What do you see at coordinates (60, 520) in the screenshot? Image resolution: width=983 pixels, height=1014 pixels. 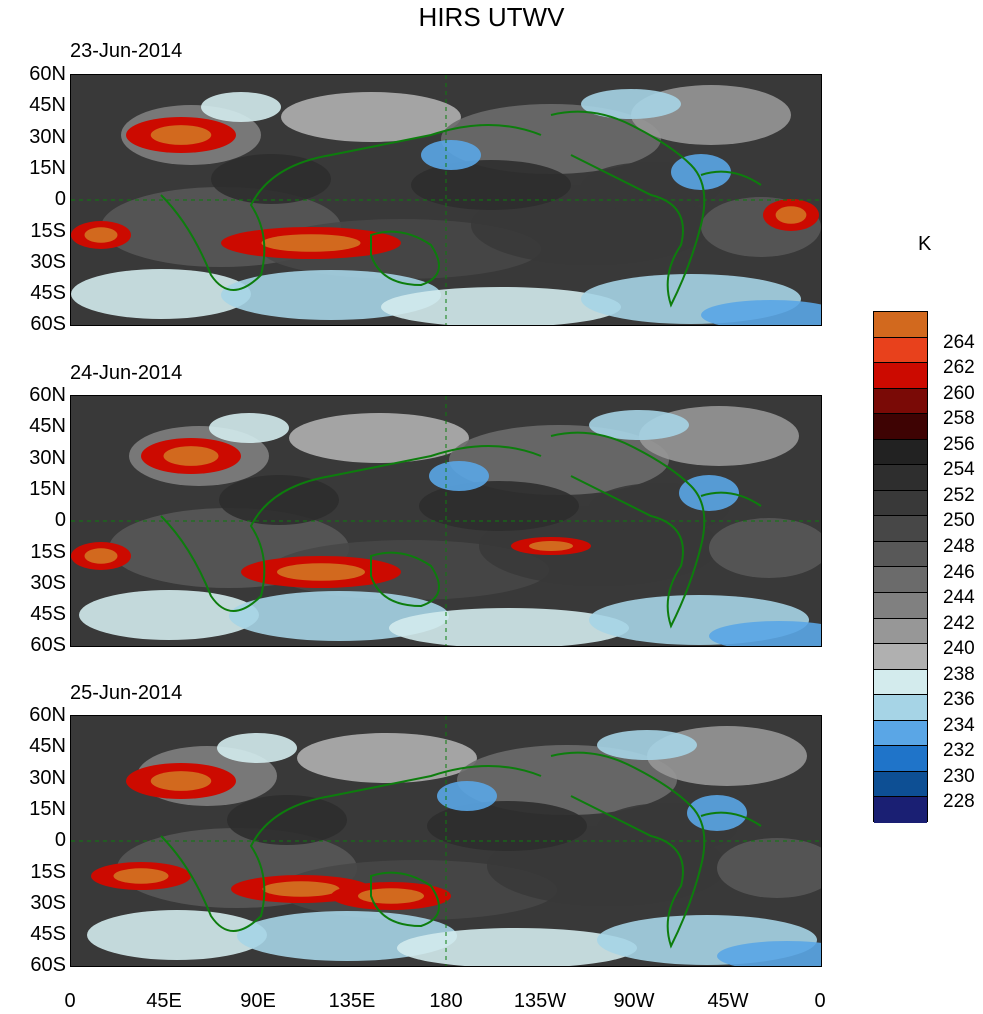 I see `panel-2-lat-label: 0` at bounding box center [60, 520].